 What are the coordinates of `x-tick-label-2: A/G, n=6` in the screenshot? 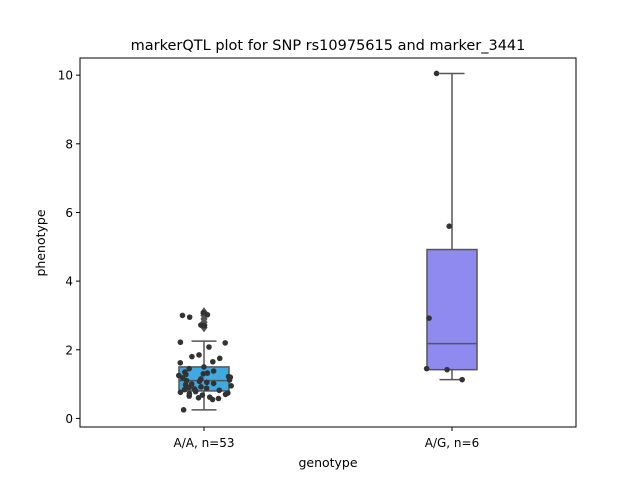 It's located at (452, 443).